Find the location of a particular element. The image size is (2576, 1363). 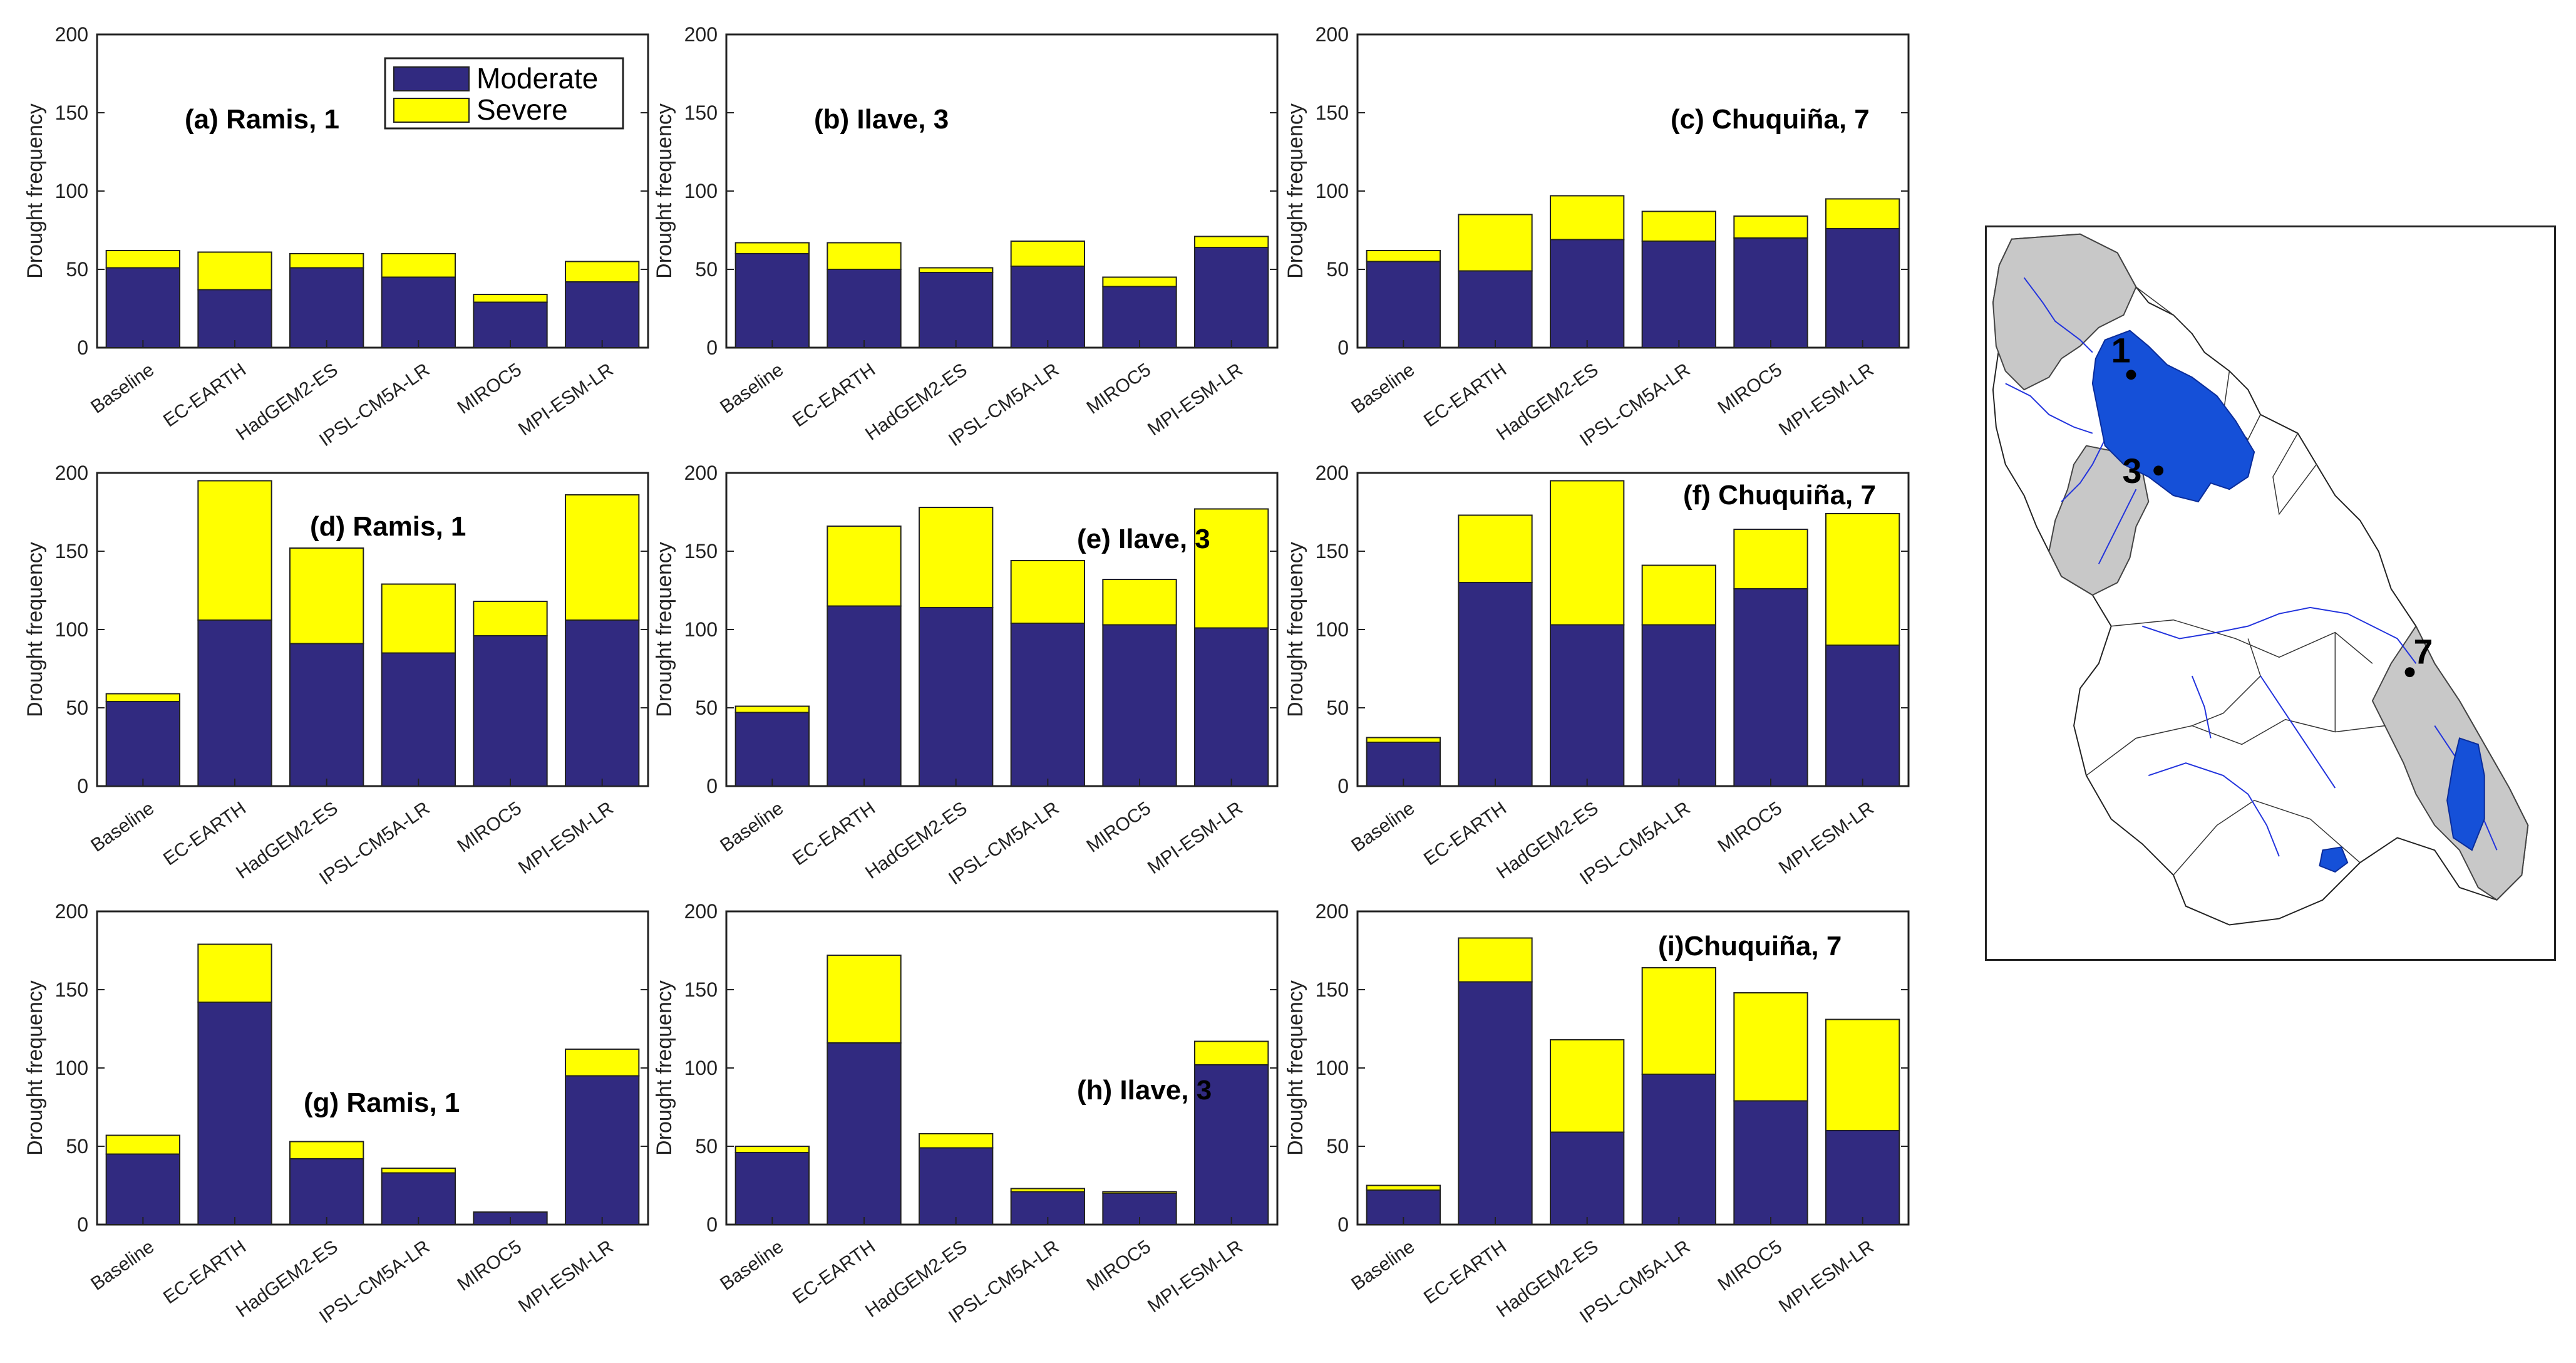

station-1-label: 1 is located at coordinates (2121, 350).